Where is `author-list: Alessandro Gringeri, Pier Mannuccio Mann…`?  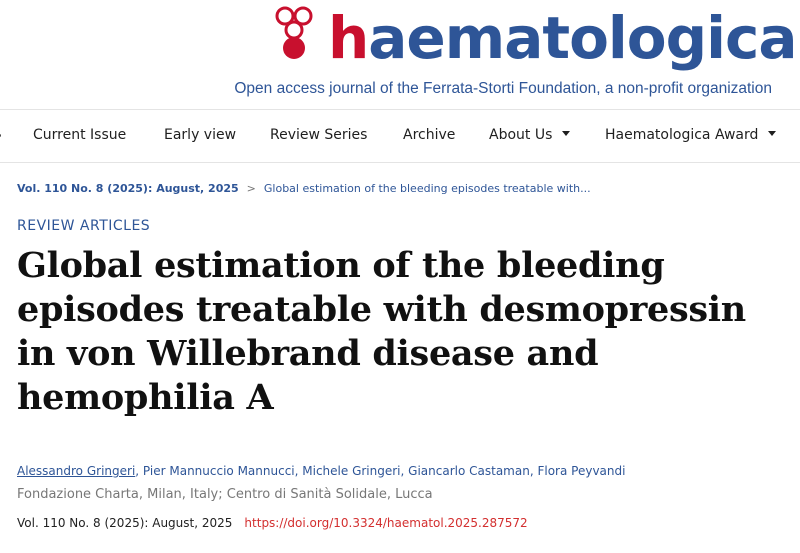
author-list: Alessandro Gringeri, Pier Mannuccio Mann… is located at coordinates (321, 471).